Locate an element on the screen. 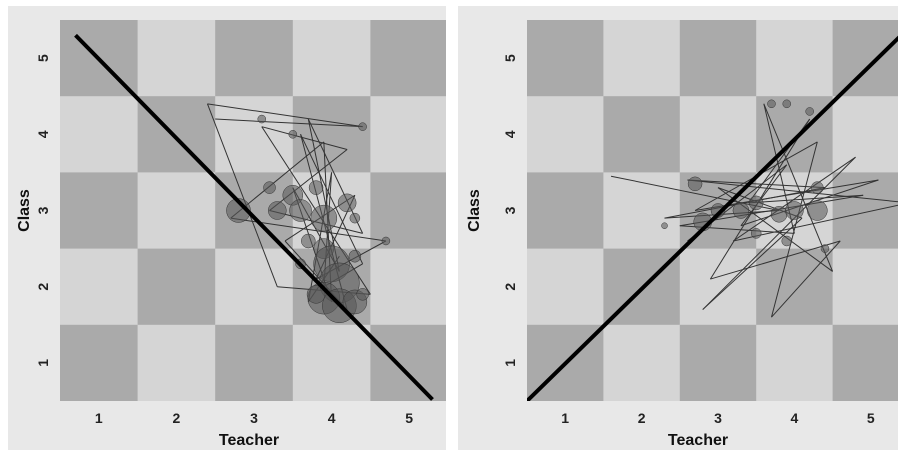  y-tick-label: 3 is located at coordinates (43, 210).